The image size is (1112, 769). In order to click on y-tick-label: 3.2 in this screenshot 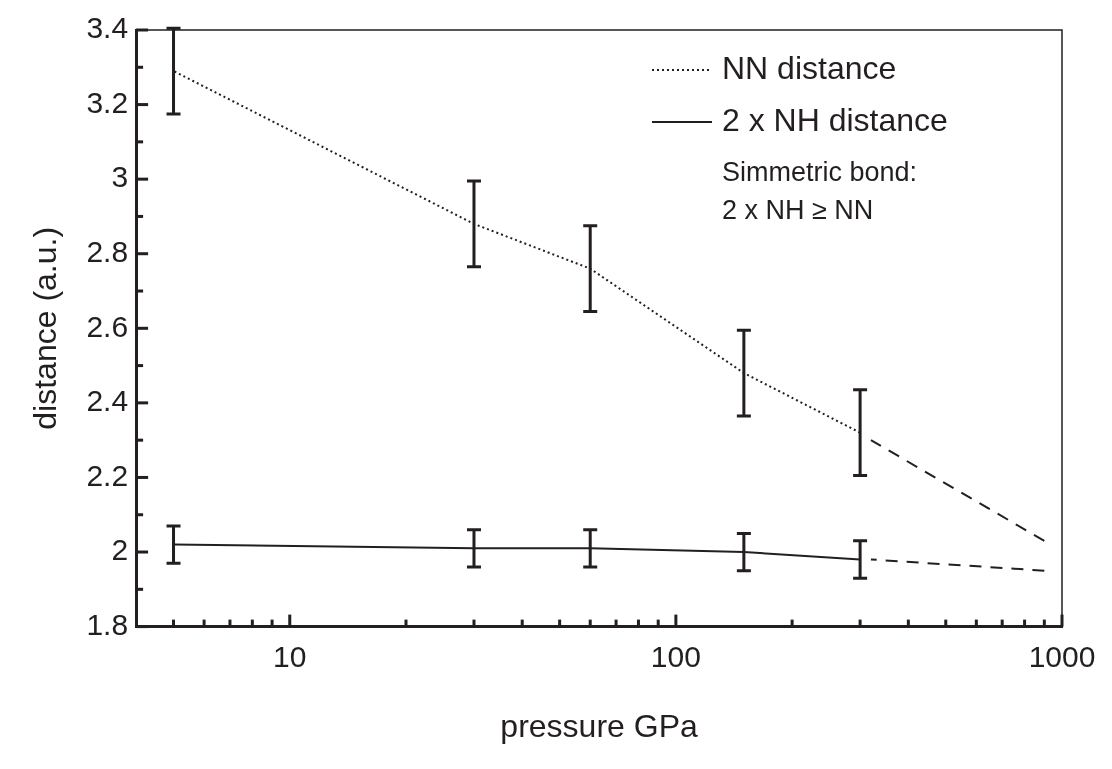, I will do `click(107, 102)`.